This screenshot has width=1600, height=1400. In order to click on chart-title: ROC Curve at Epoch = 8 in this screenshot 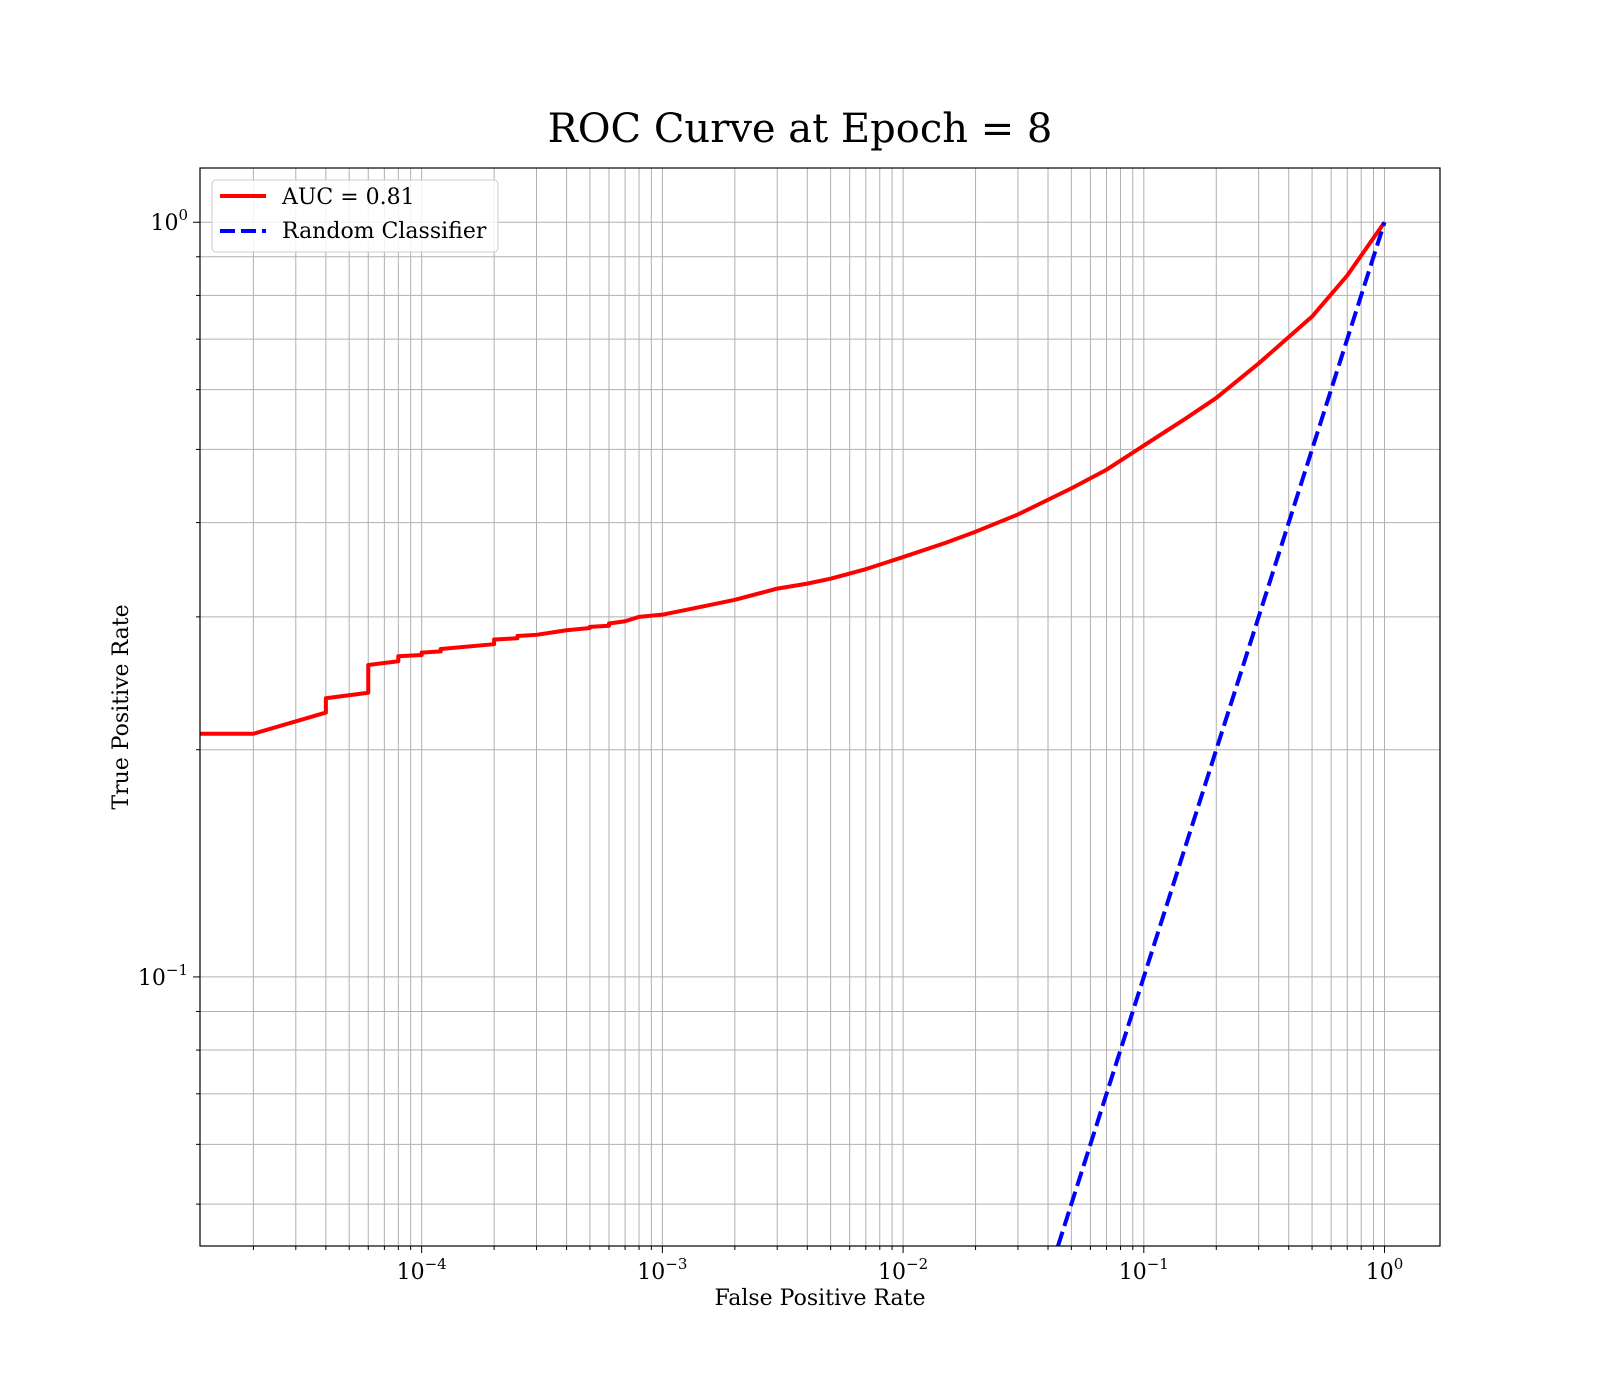, I will do `click(800, 129)`.